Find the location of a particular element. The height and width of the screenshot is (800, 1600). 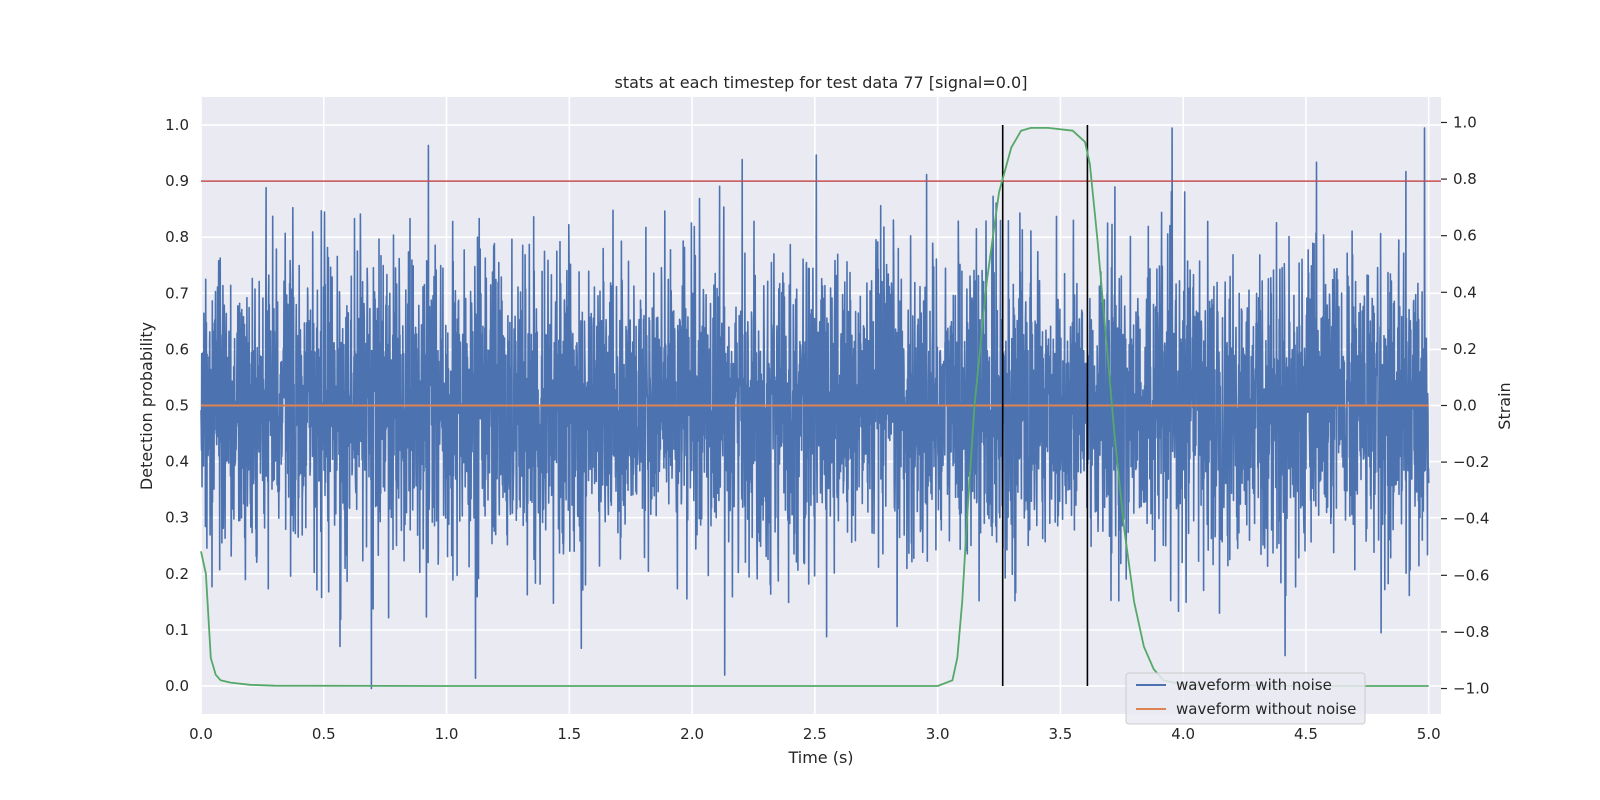

y-left-tick-label: 0.4 is located at coordinates (177, 462).